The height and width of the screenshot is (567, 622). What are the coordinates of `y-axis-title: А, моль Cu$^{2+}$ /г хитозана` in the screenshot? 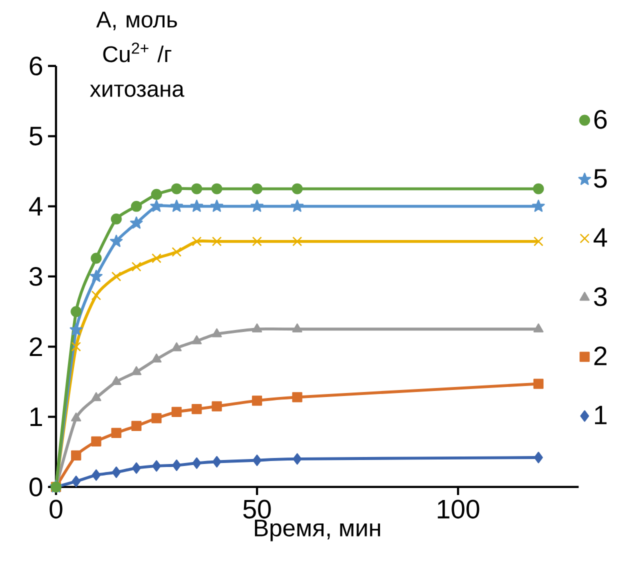 It's located at (137, 54).